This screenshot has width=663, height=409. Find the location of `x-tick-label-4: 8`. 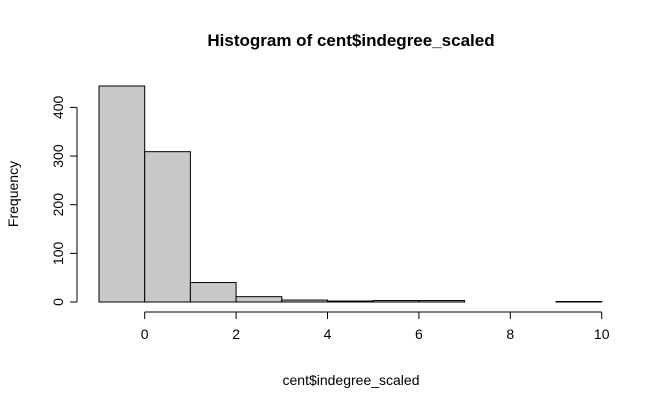

x-tick-label-4: 8 is located at coordinates (510, 334).